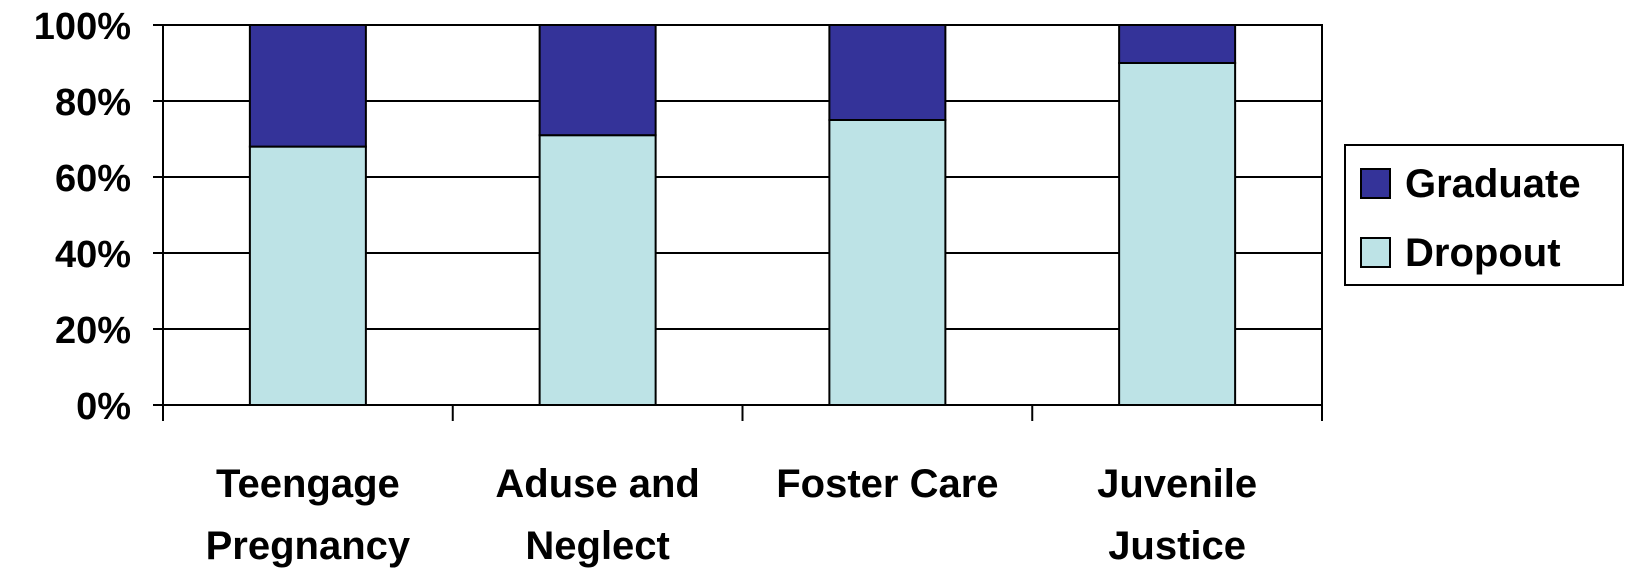 This screenshot has width=1628, height=568. Describe the element at coordinates (1177, 484) in the screenshot. I see `x-category-label: Juvenile` at that location.